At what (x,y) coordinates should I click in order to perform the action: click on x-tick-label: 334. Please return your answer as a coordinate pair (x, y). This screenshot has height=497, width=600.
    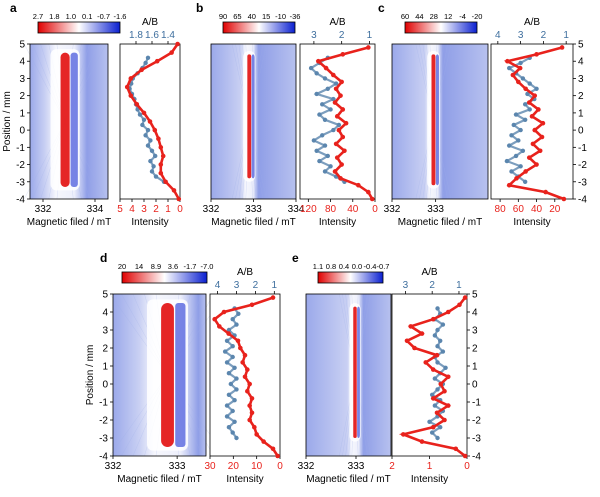
    Looking at the image, I should click on (95, 209).